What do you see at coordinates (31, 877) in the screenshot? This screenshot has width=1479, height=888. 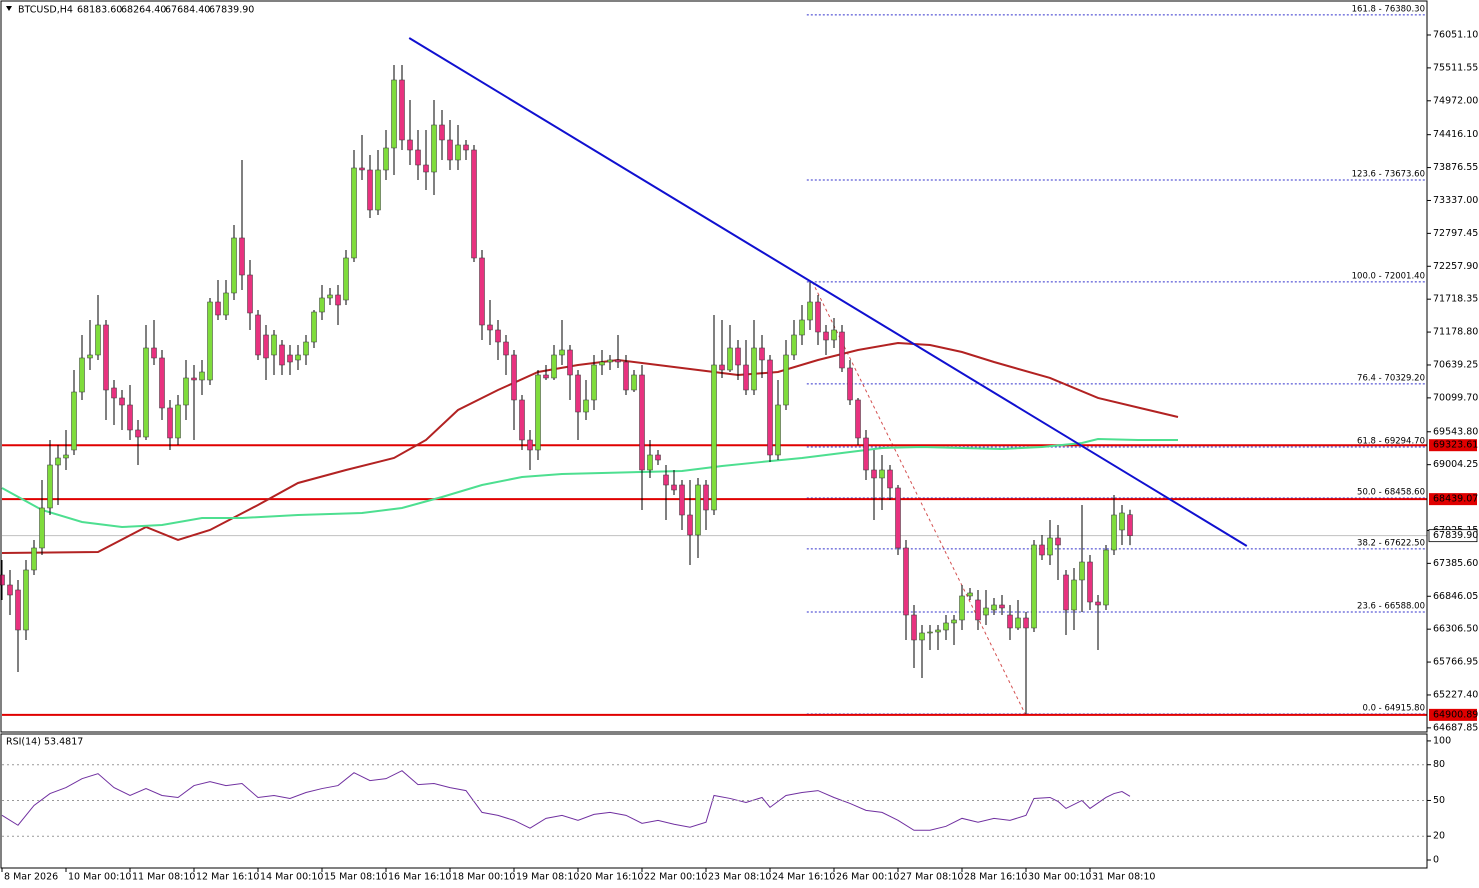 I see `x-tick-label: 8 Mar 2026` at bounding box center [31, 877].